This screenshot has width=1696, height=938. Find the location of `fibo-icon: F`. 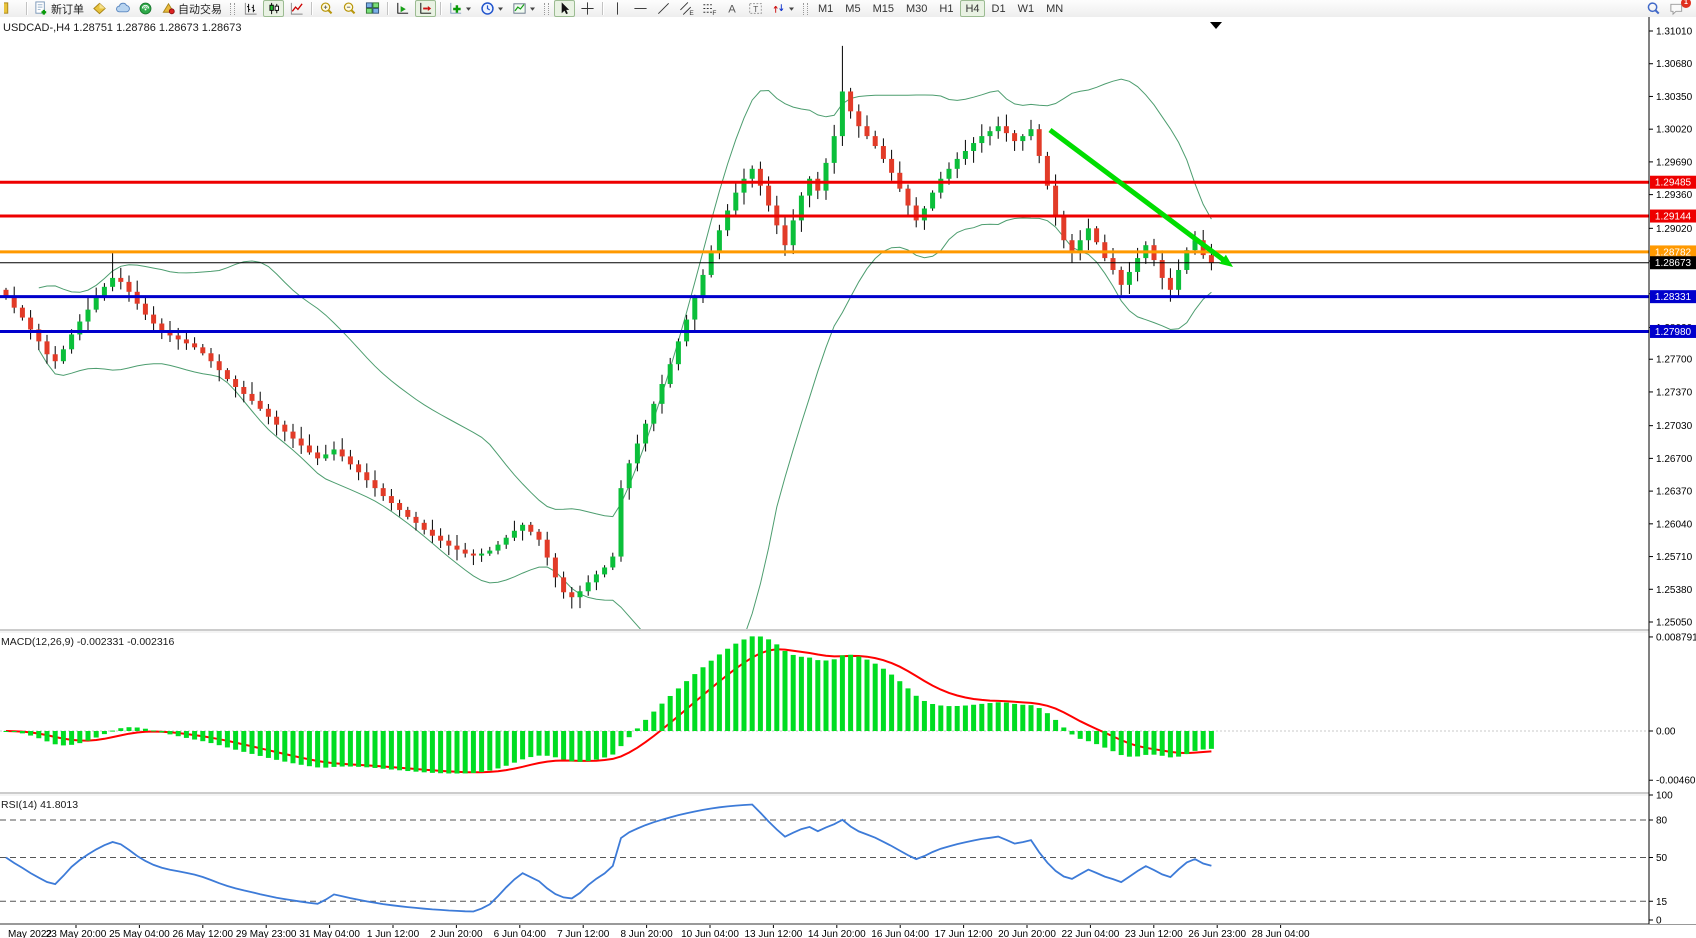

fibo-icon: F is located at coordinates (709, 8).